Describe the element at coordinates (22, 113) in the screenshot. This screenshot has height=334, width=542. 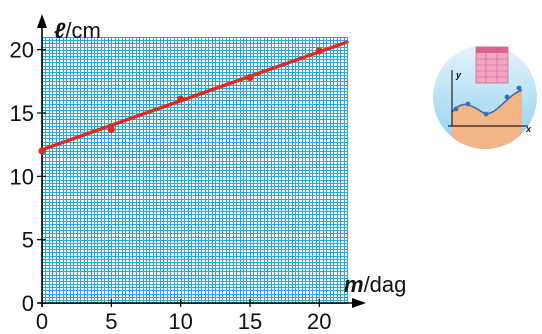
I see `y-tick-label: 15` at that location.